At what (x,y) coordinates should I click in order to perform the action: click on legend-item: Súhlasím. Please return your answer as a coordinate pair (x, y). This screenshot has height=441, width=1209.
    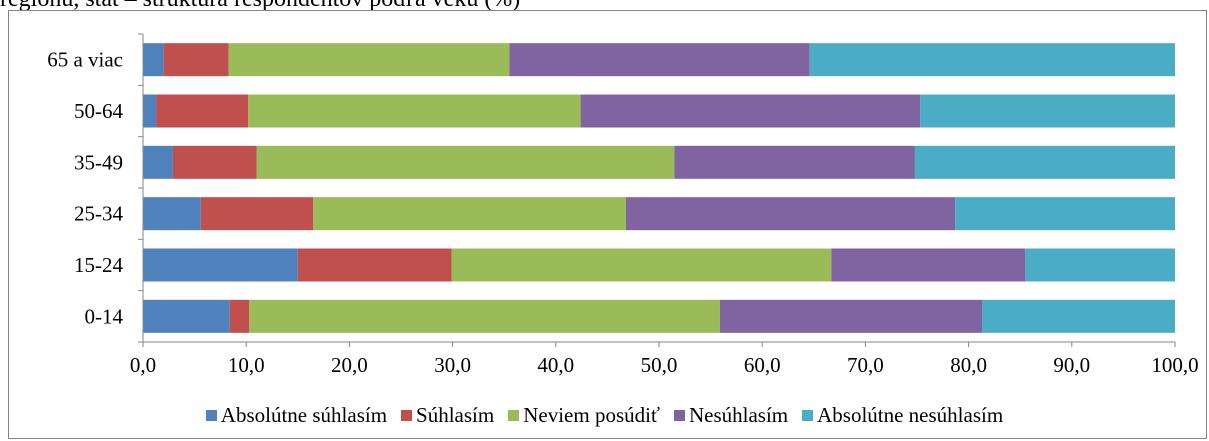
    Looking at the image, I should click on (447, 415).